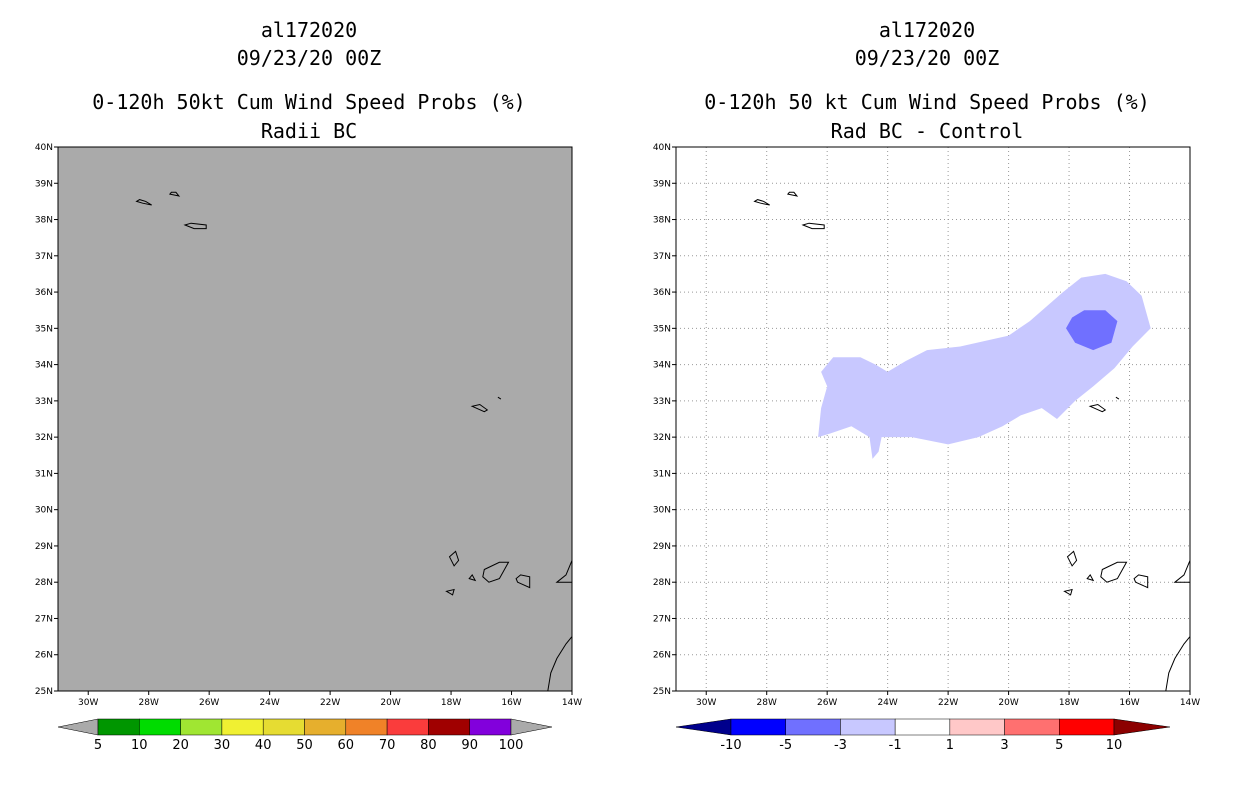 The image size is (1236, 800). I want to click on lon-tick-label: 14W, so click(572, 703).